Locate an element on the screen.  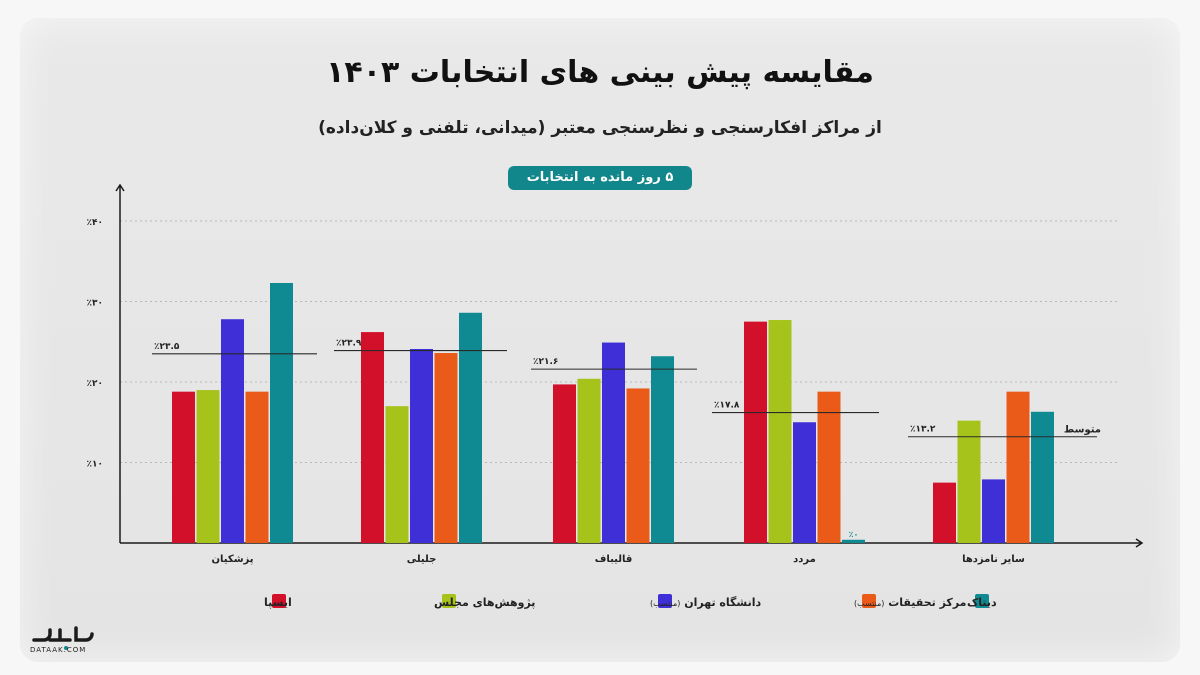
logo-text: DATAAK.COM is located at coordinates (58, 650).